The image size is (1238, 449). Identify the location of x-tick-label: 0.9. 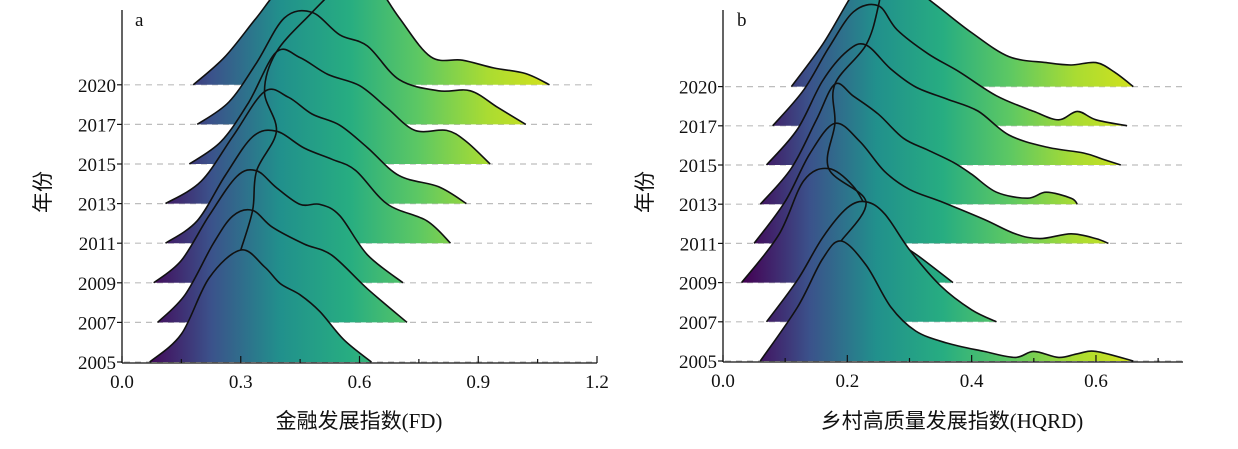
(478, 382).